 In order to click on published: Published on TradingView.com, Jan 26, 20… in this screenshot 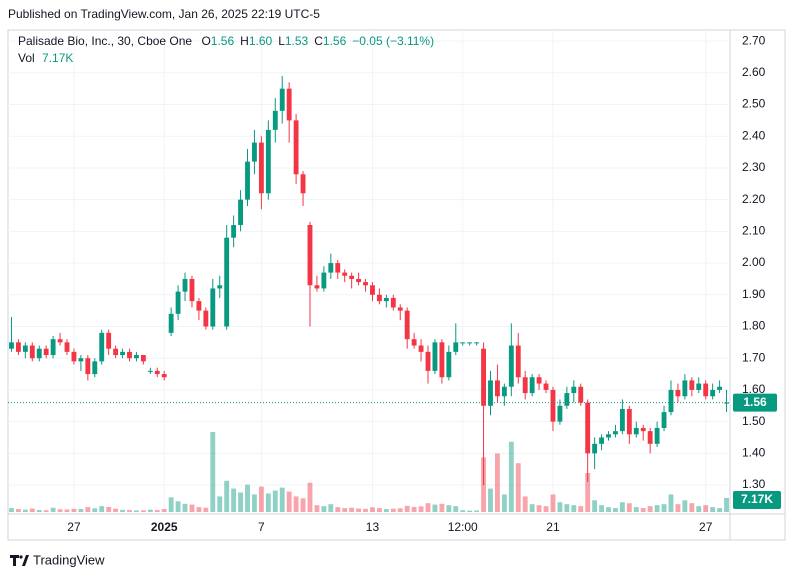, I will do `click(164, 14)`.